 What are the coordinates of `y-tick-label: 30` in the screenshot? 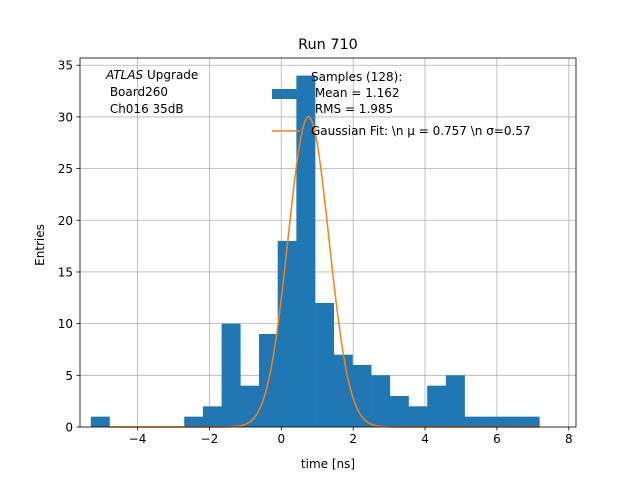 It's located at (65, 117).